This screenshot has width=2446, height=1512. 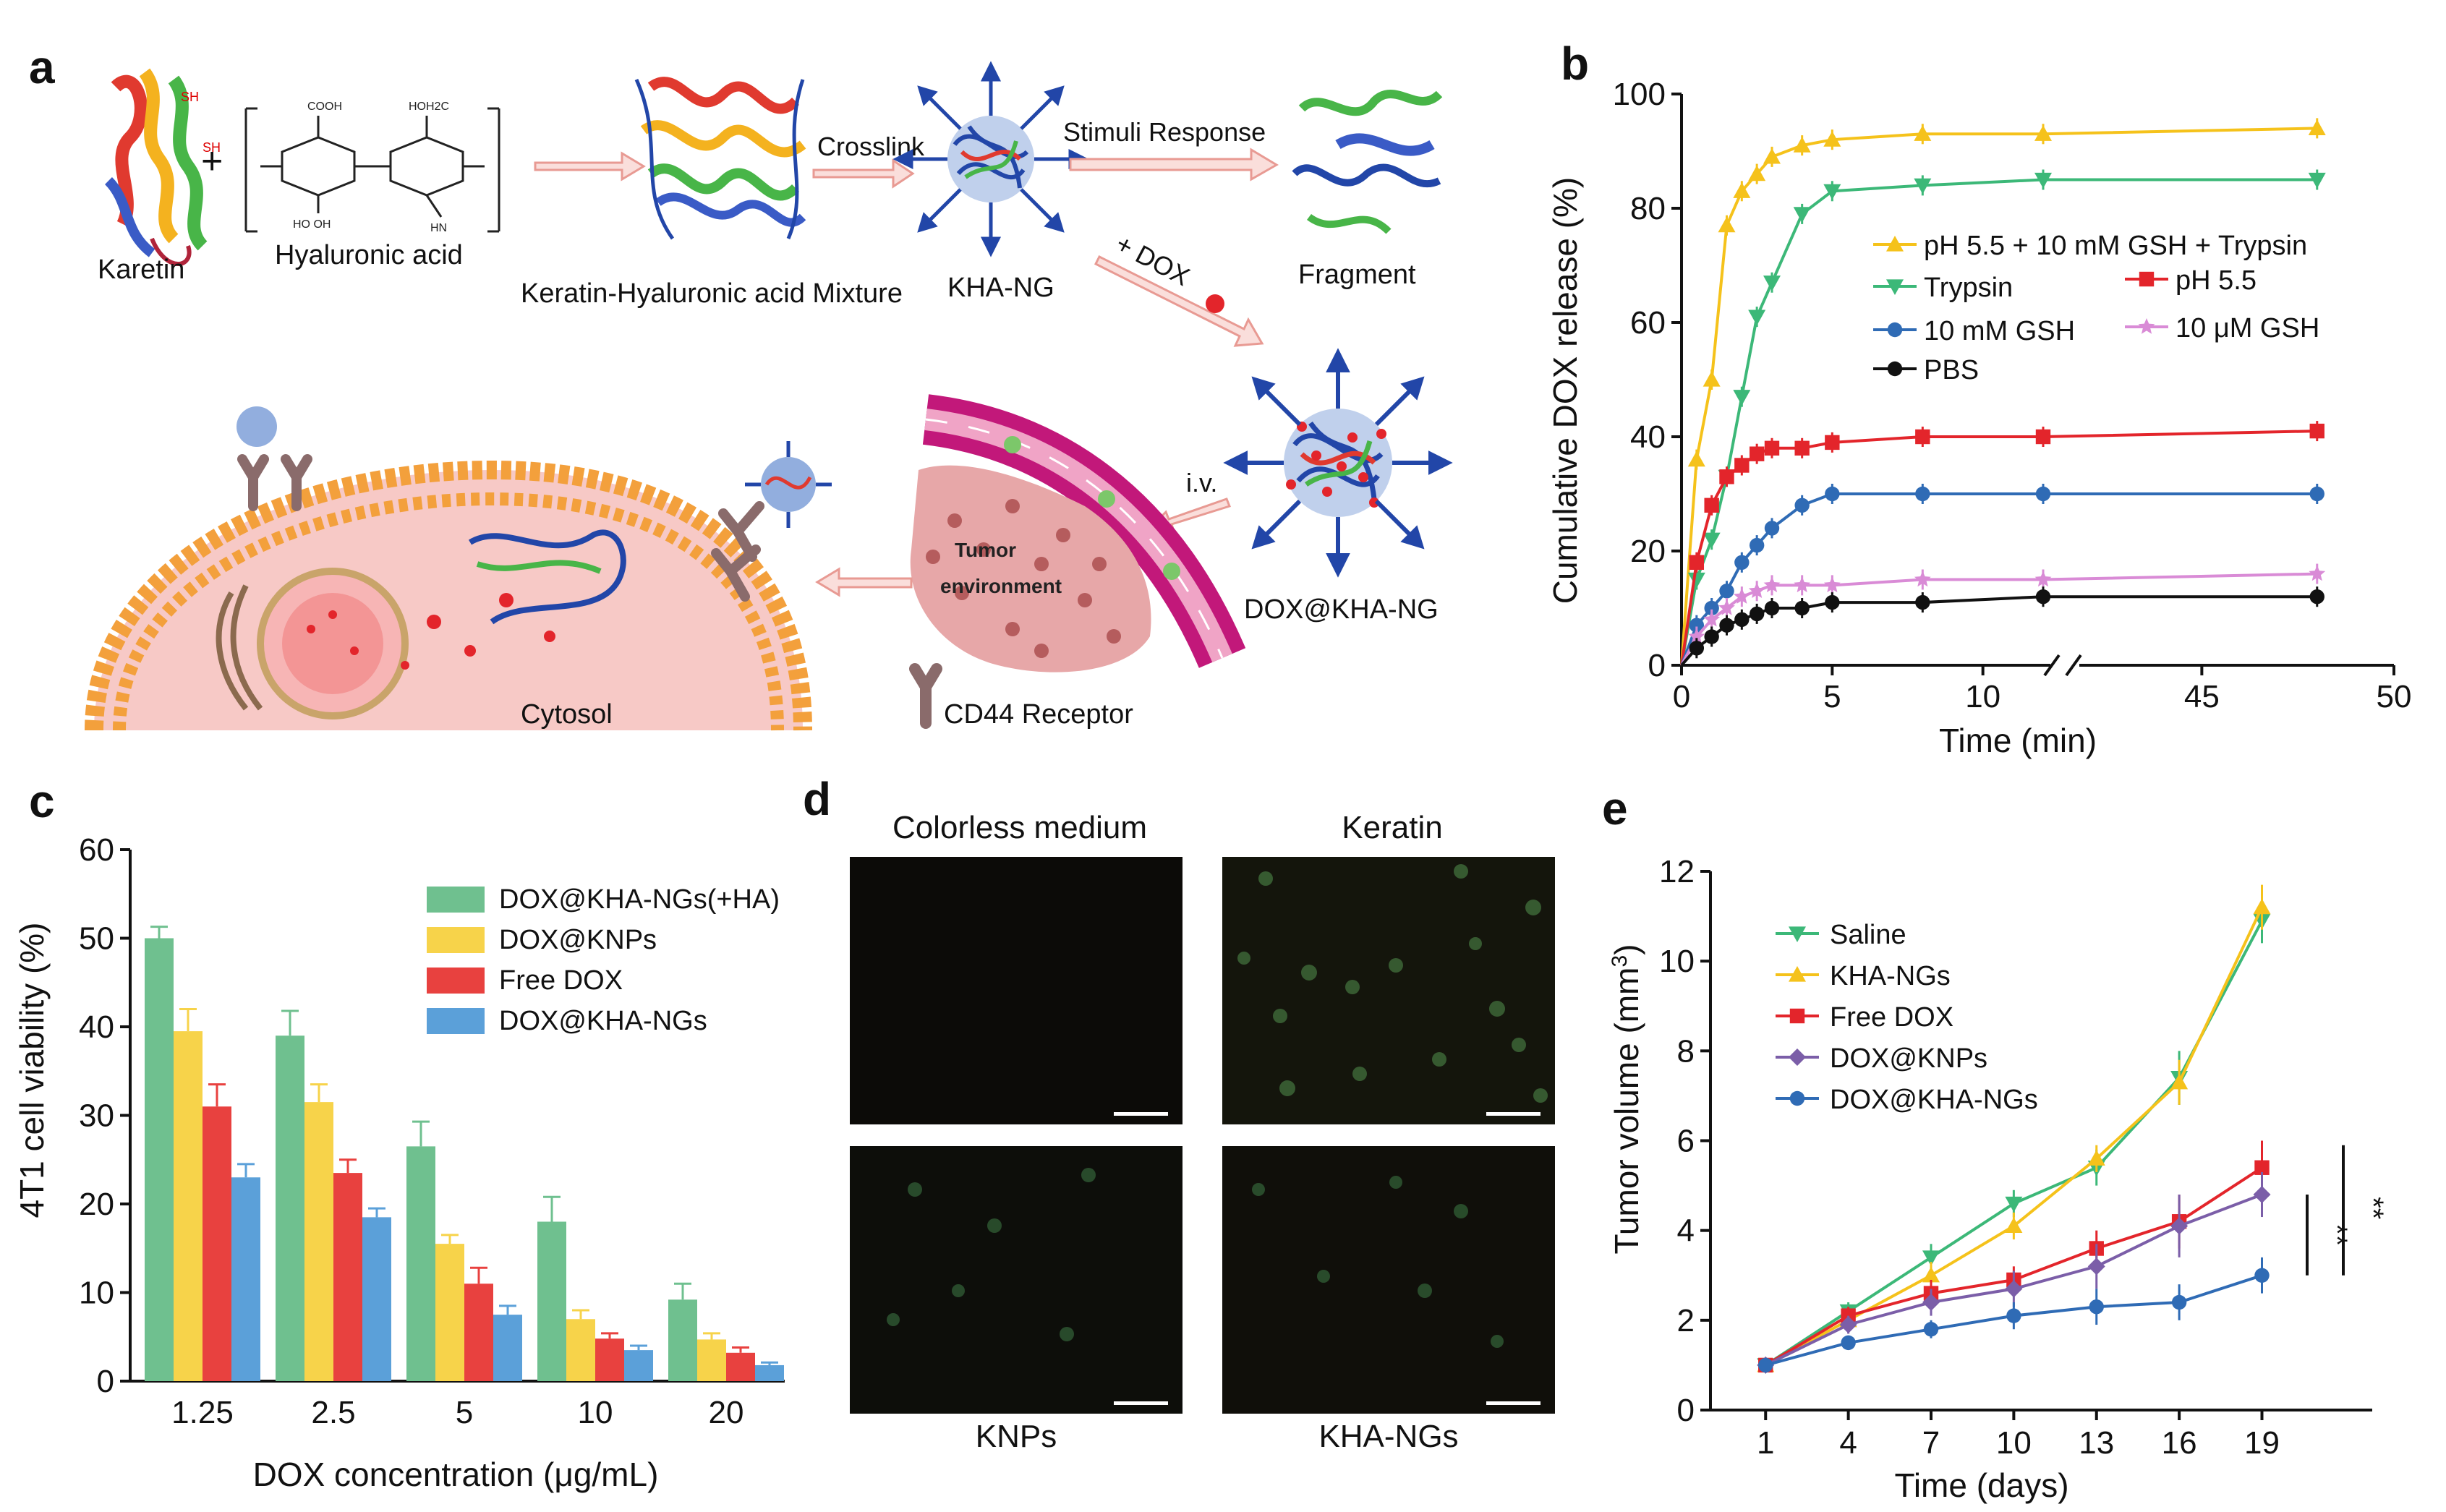 I want to click on legend-label: DOX@KNPs, so click(x=578, y=940).